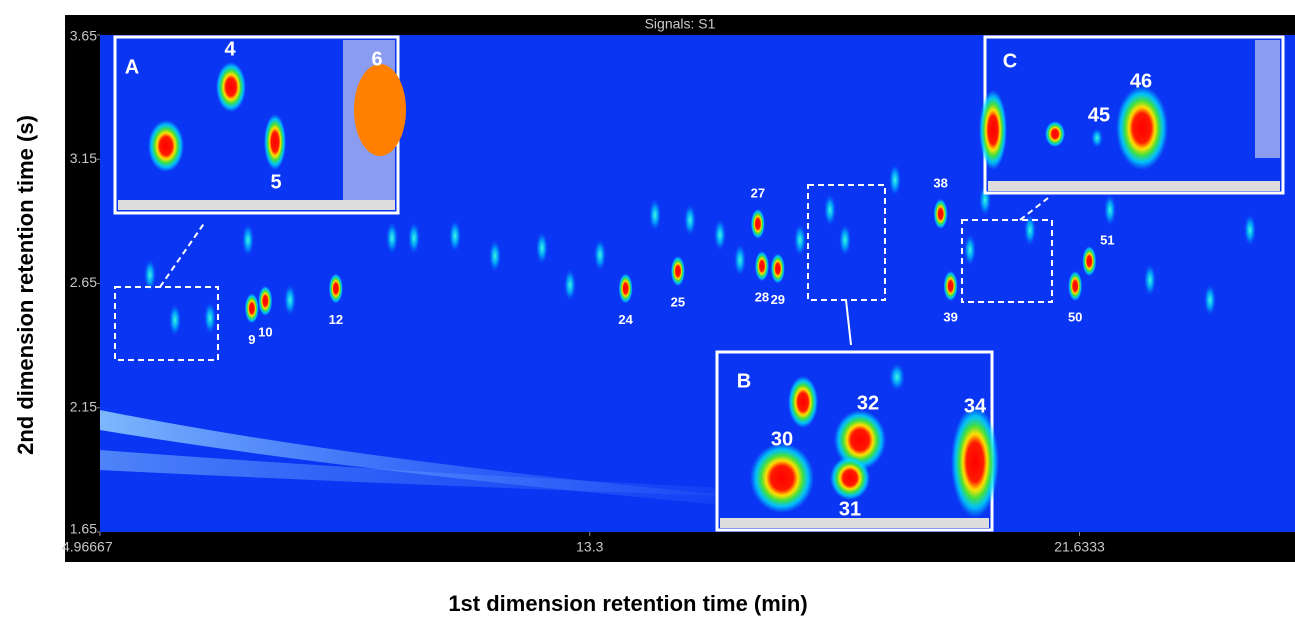 This screenshot has width=1295, height=624. Describe the element at coordinates (25, 285) in the screenshot. I see `y-axis-title: 2nd dimension retention time (s)` at that location.